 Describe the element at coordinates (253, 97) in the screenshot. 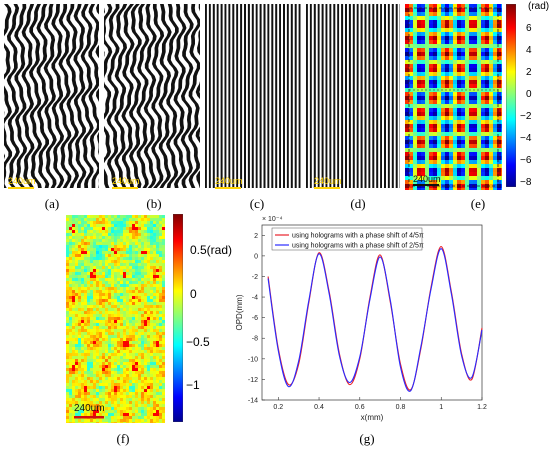

I see `panel-c-hologram: 240um` at that location.